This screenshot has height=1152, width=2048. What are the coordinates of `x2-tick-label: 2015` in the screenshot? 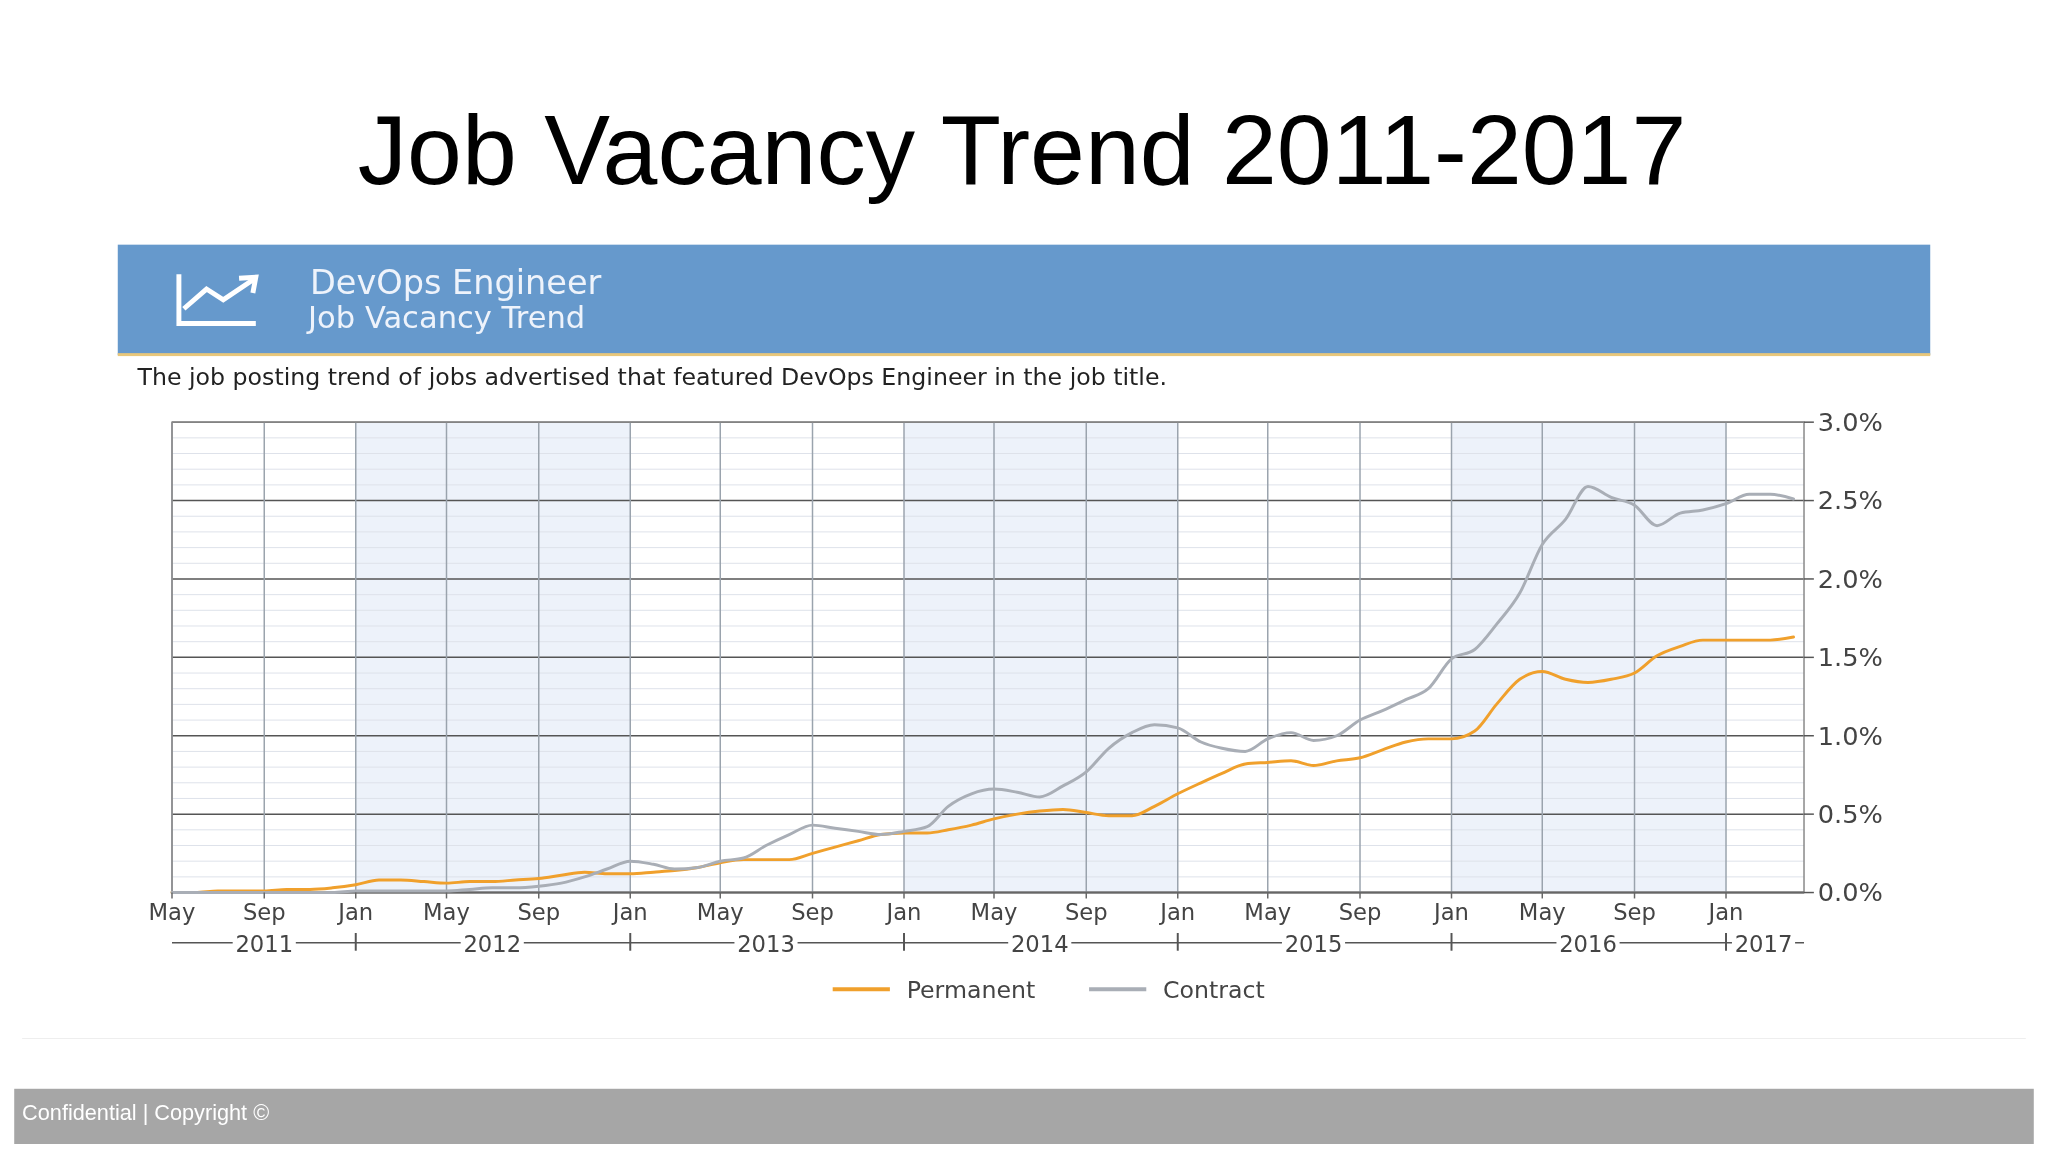 It's located at (1313, 943).